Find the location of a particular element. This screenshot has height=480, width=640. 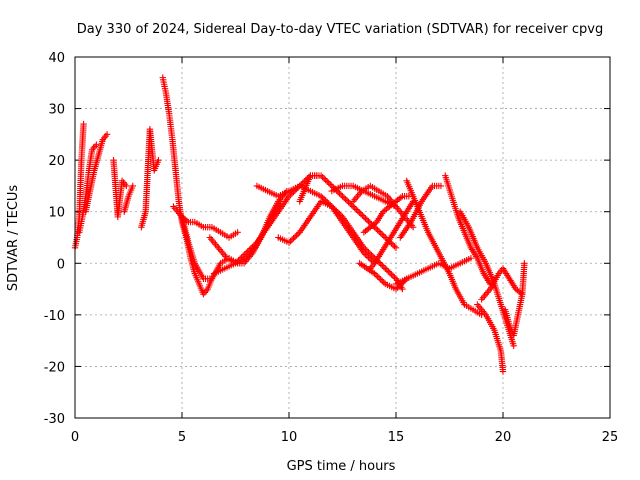

series-s4 is located at coordinates (120, 188).